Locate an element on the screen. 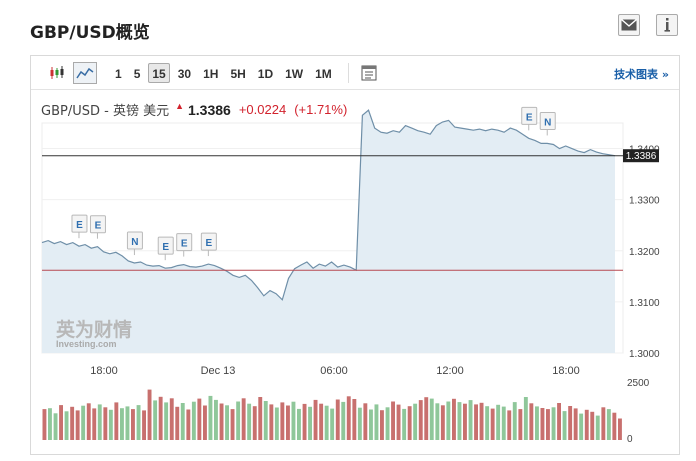 The image size is (696, 461). technical-chart-link: 技术图表 » is located at coordinates (641, 74).